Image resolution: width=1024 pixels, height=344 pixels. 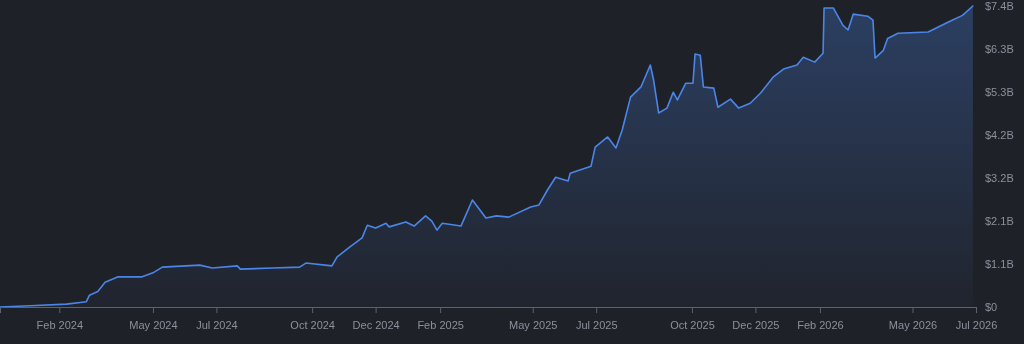 What do you see at coordinates (153, 325) in the screenshot?
I see `x-tick-label: May 2024` at bounding box center [153, 325].